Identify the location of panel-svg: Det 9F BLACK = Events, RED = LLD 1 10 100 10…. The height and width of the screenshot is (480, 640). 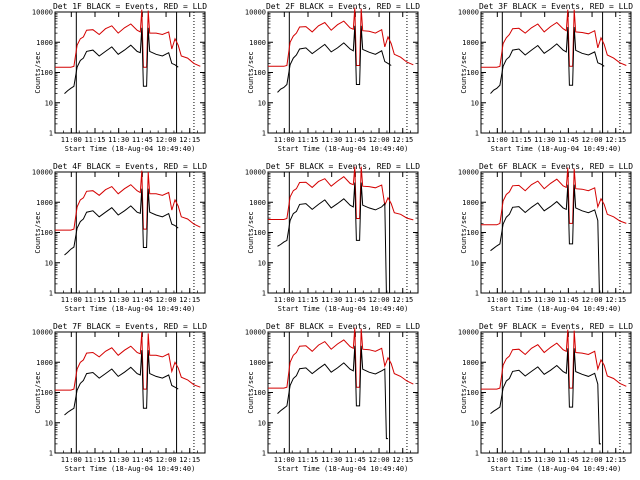
(545, 397).